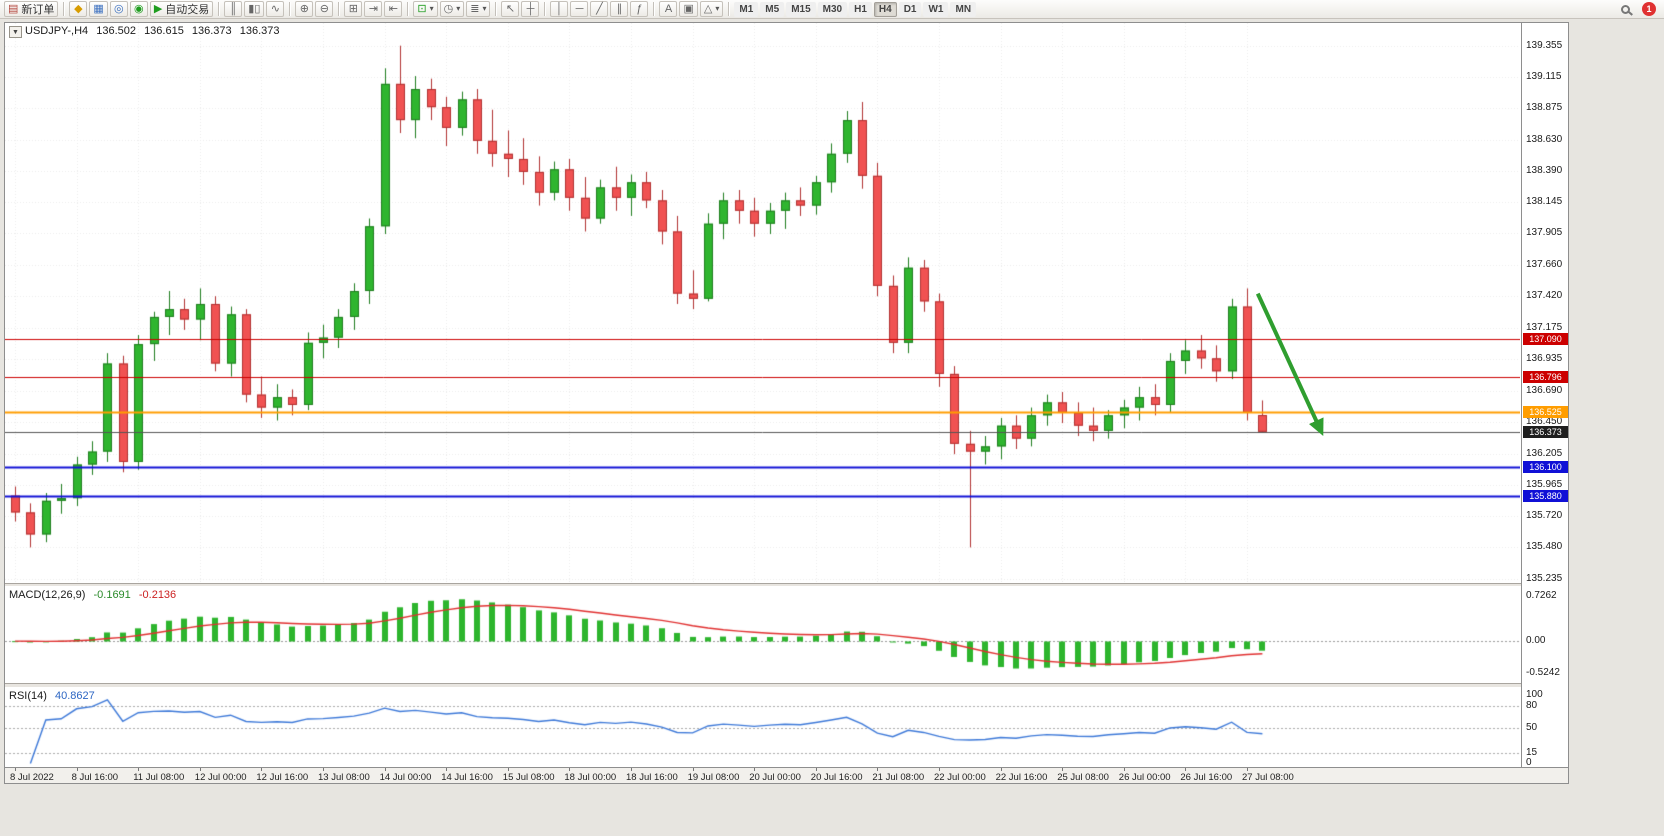 The width and height of the screenshot is (1664, 836). What do you see at coordinates (936, 9) in the screenshot?
I see `timeframe-w1-button: W1` at bounding box center [936, 9].